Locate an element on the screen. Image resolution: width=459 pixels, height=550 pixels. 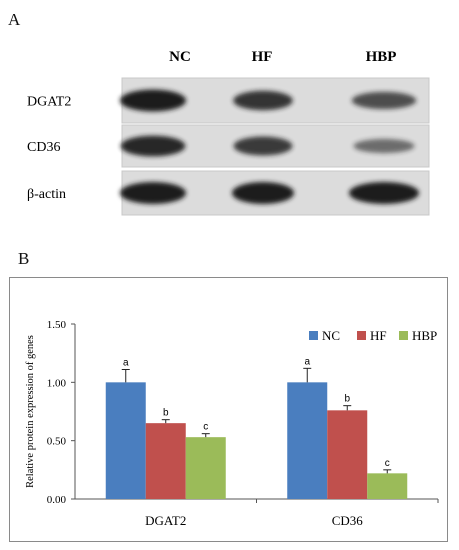
y-tick-label: 1.50 is located at coordinates (57, 325).